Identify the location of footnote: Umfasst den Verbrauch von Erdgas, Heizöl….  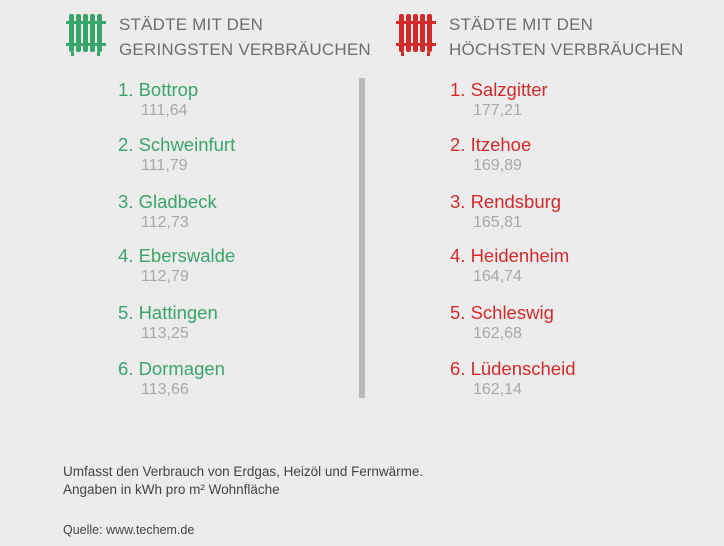
(243, 481).